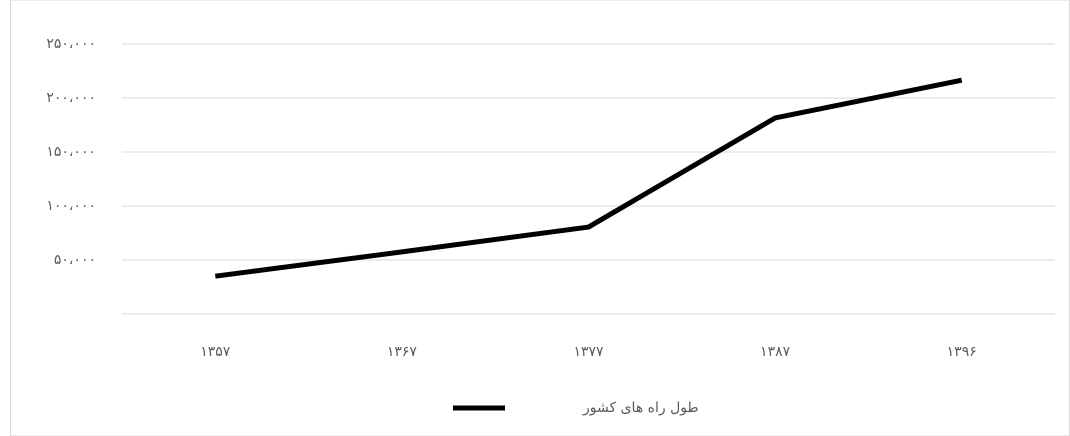  Describe the element at coordinates (75, 260) in the screenshot. I see `y-tick-label: ۵۰،۰۰۰` at that location.